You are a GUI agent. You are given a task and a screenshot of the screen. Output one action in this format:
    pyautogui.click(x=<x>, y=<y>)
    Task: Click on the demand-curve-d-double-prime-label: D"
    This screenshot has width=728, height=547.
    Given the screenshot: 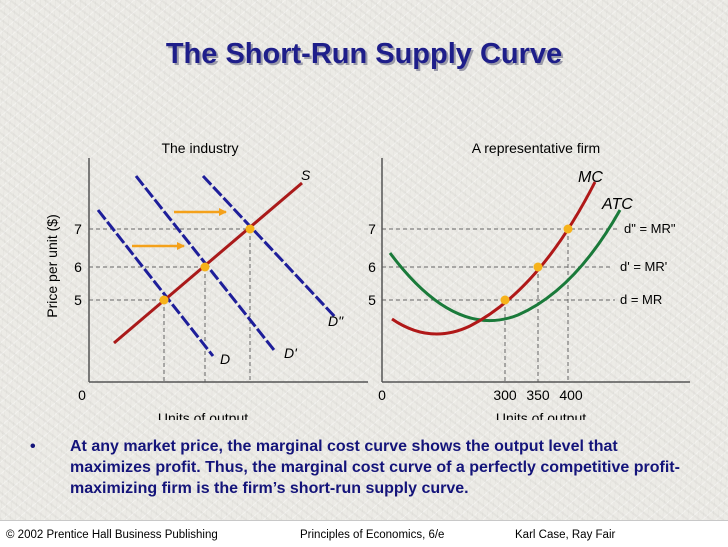 What is the action you would take?
    pyautogui.click(x=336, y=321)
    